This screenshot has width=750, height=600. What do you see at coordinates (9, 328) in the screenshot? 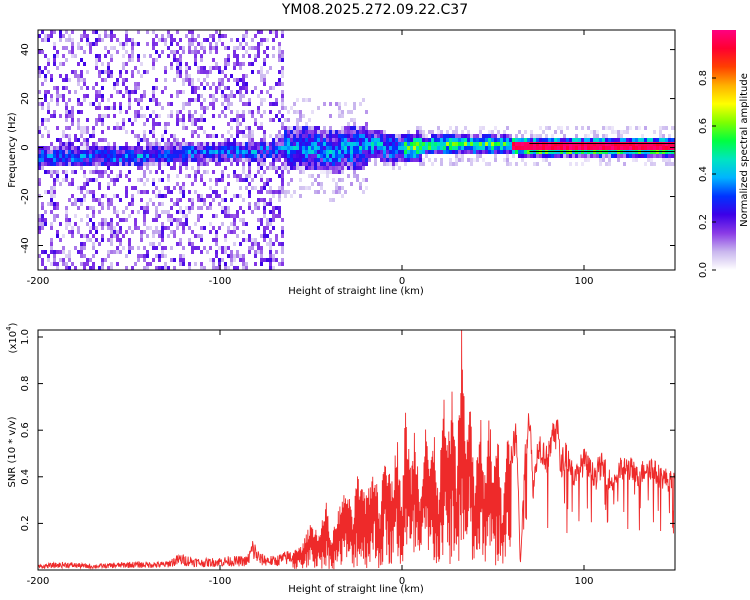
I see `snr-scale-exponent: 4` at bounding box center [9, 328].